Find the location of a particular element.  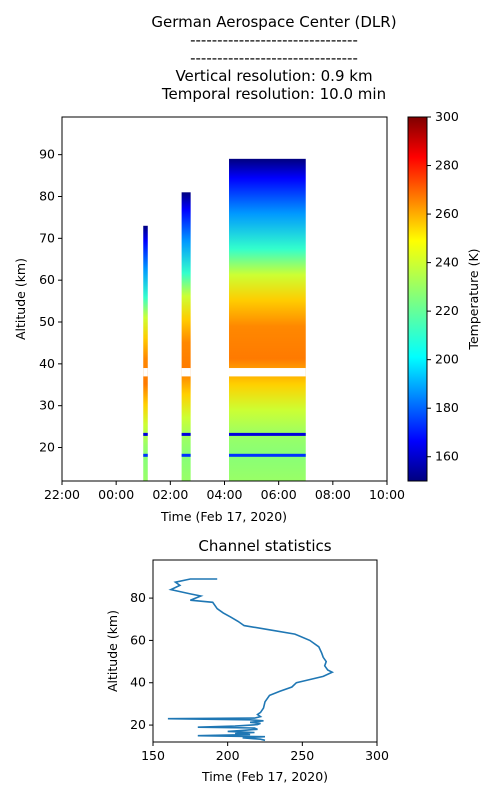

heatmap-x-tick-label: 06:00 is located at coordinates (279, 494).